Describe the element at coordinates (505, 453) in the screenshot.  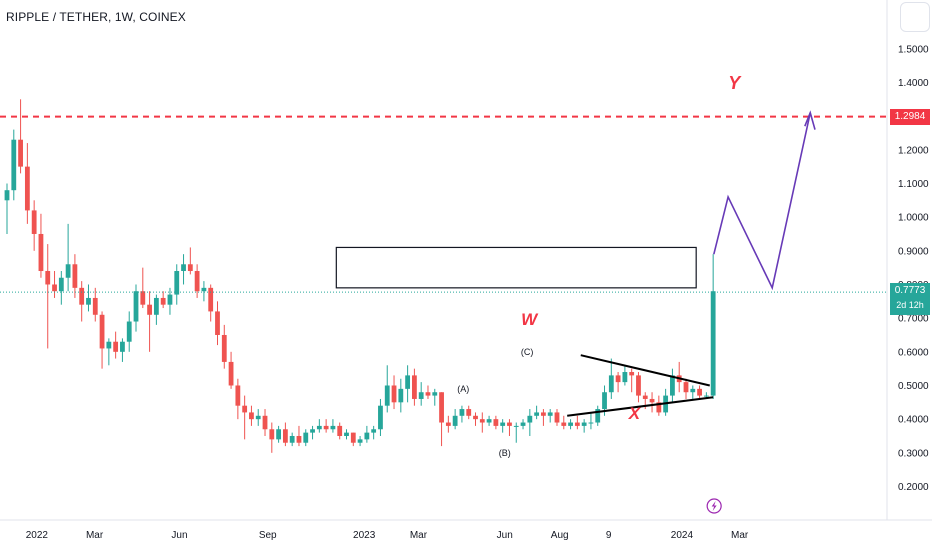
I see `wave-label-b: (B)` at that location.